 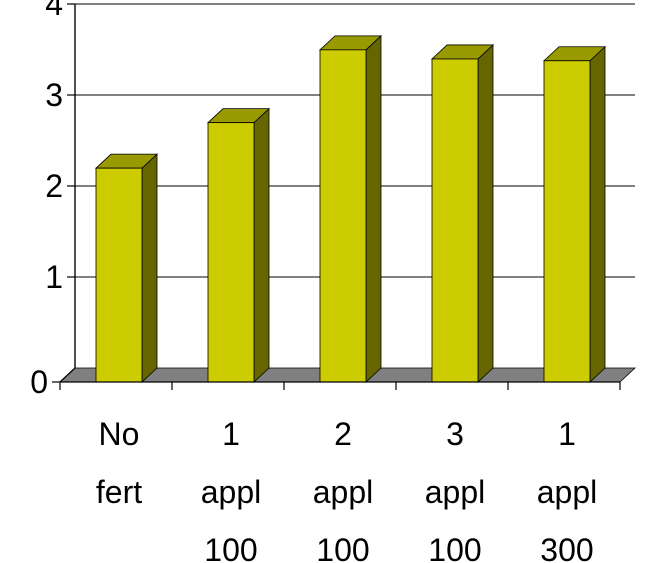 I want to click on y-axis-depth-edge, so click(x=67, y=375).